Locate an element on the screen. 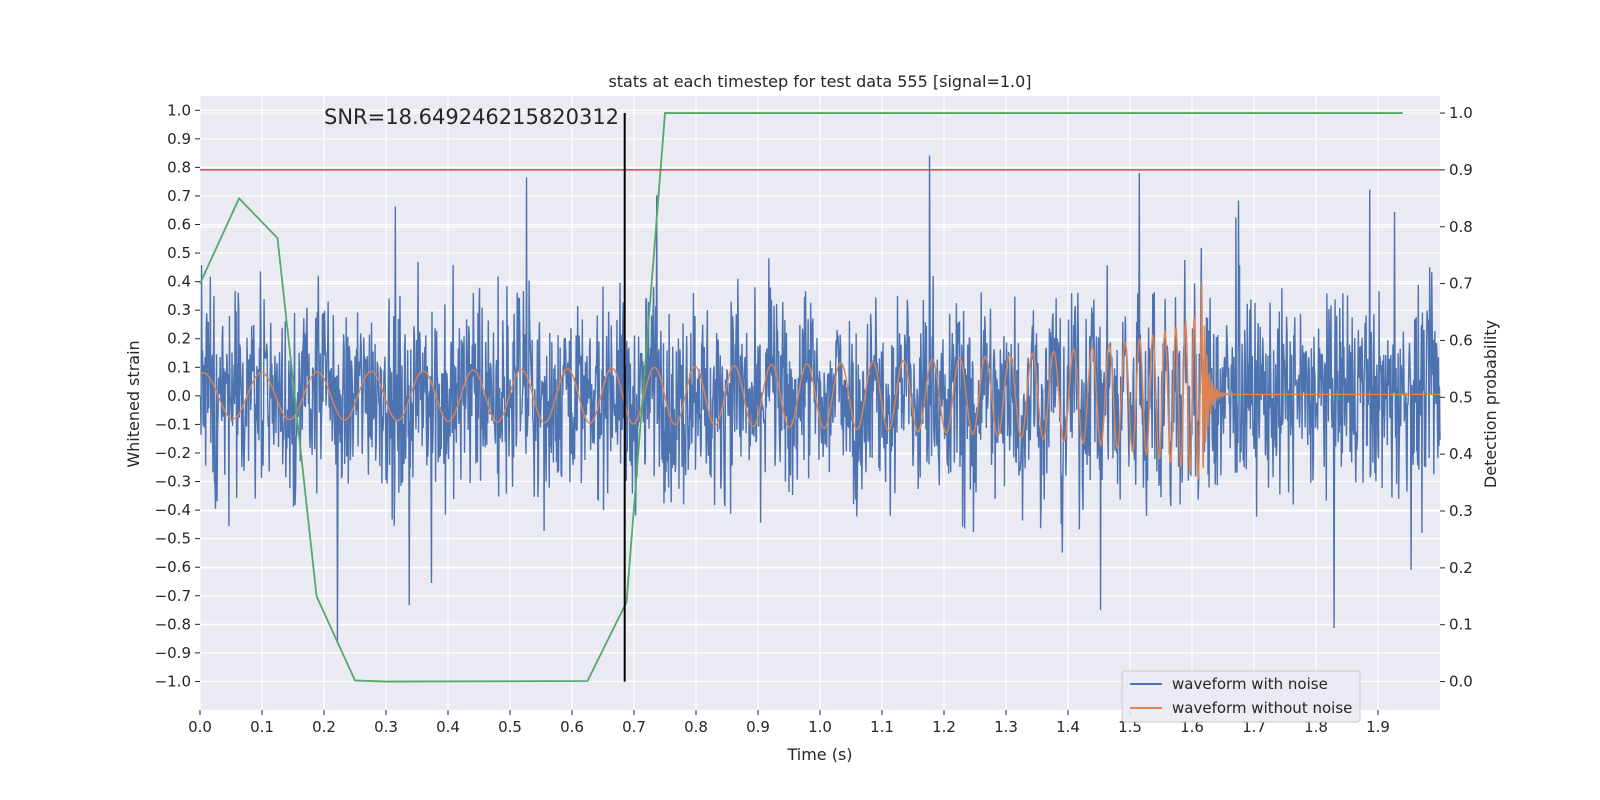 The width and height of the screenshot is (1600, 800). y-axis-left-label: Whitened strain is located at coordinates (133, 403).